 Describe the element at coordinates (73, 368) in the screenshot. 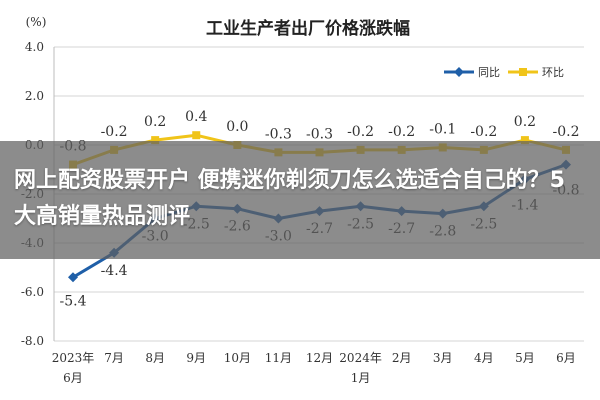

I see `x-tick-label: 2023年 6月` at that location.